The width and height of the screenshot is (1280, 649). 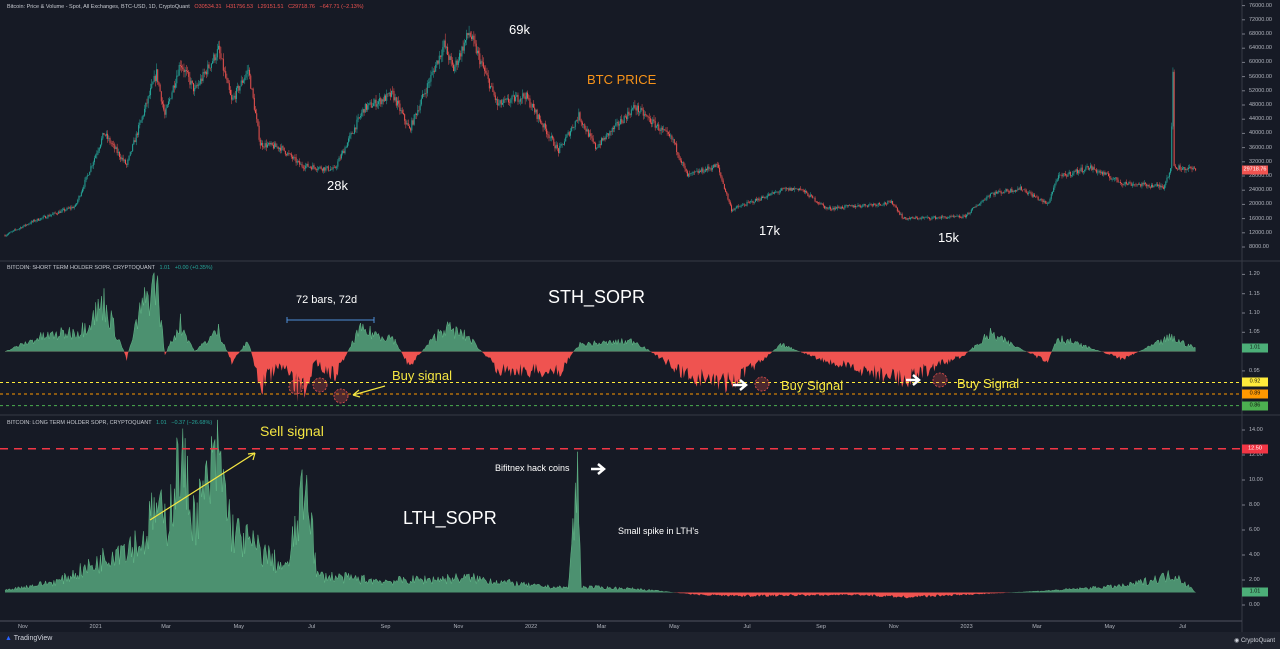 What do you see at coordinates (747, 627) in the screenshot?
I see `time-tick-label: Jul` at bounding box center [747, 627].